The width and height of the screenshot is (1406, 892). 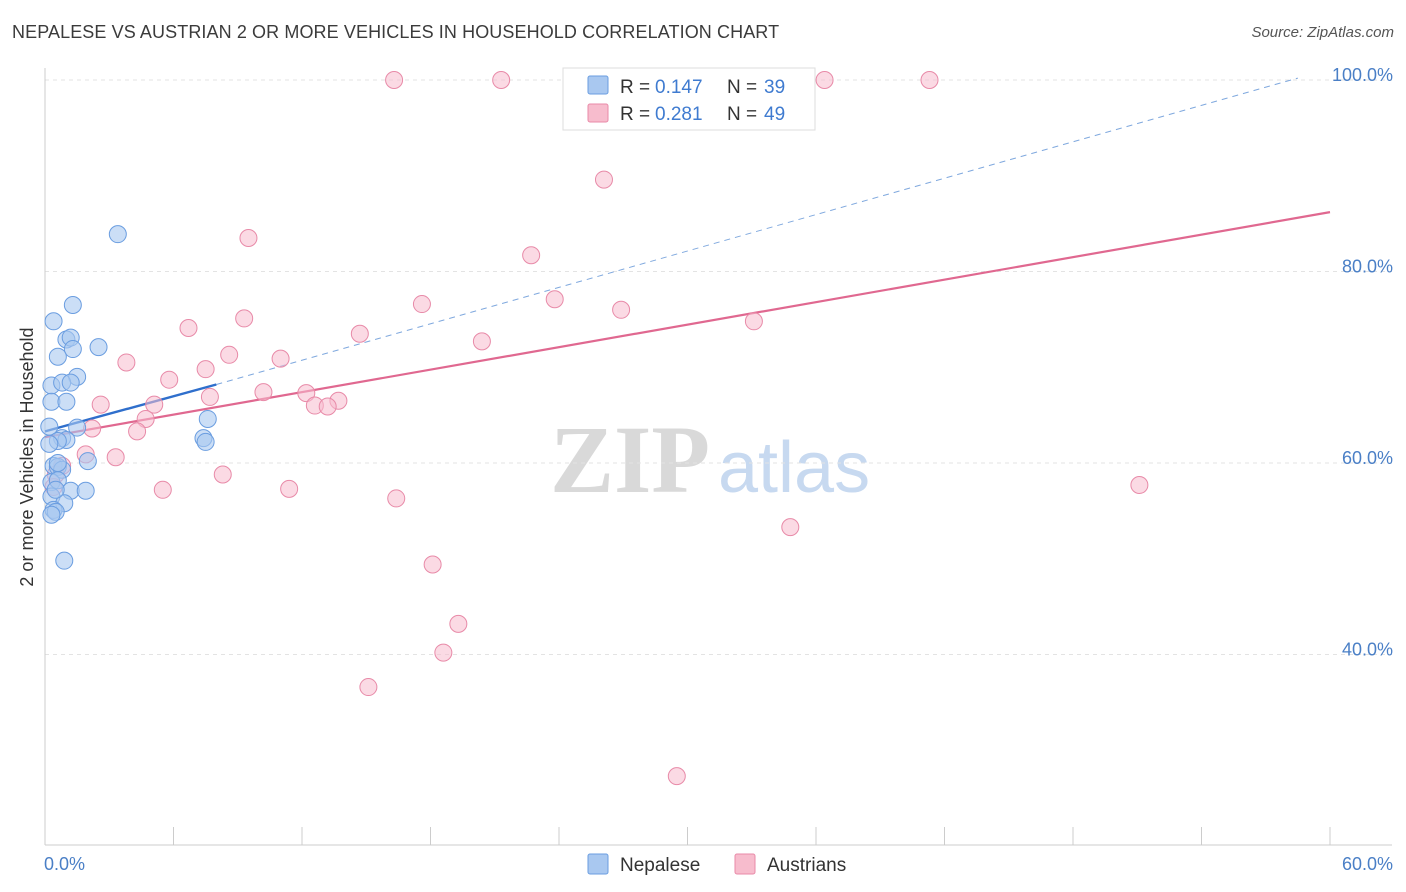 What do you see at coordinates (742, 87) in the screenshot?
I see `legend-n-label-nepalese: N =` at bounding box center [742, 87].